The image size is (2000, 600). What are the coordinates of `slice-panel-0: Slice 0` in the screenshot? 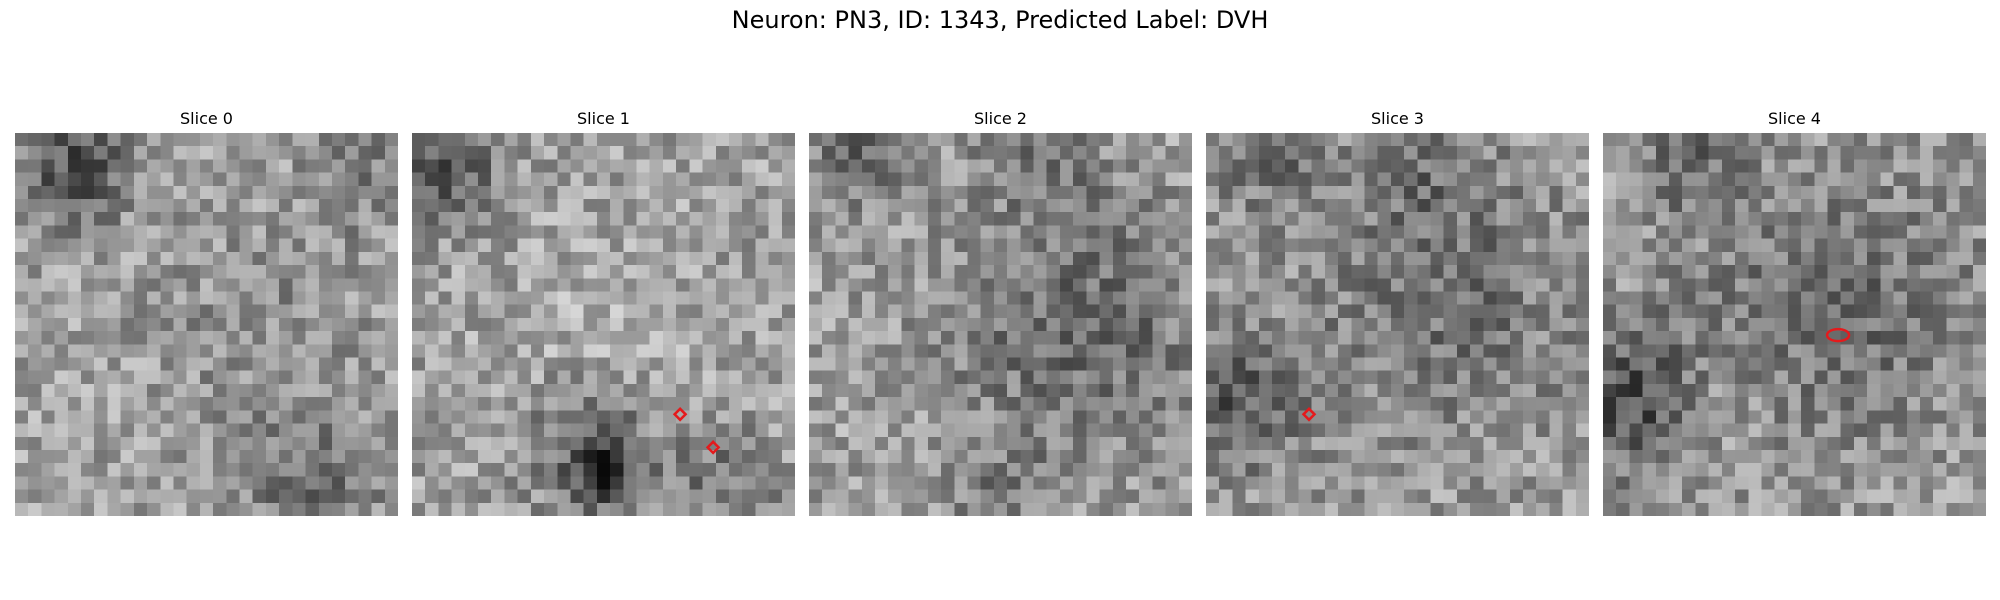 It's located at (206, 311).